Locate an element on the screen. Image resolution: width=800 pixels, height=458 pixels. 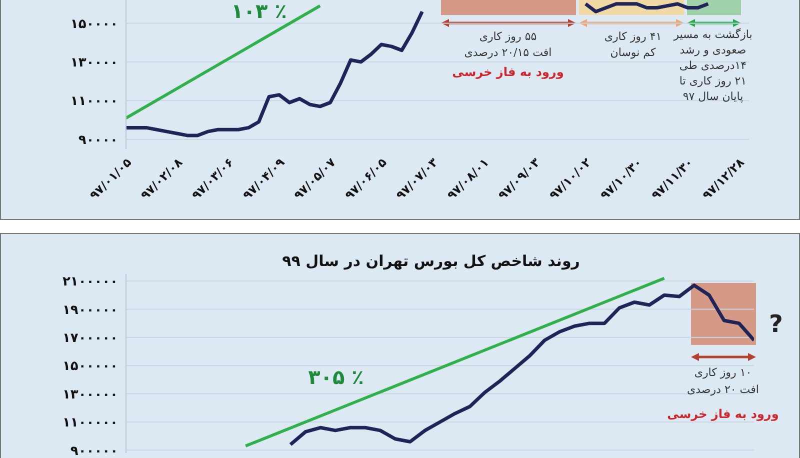
chart-title: روند شاخص کل بورس تهران در سال ۹۹ is located at coordinates (431, 261).